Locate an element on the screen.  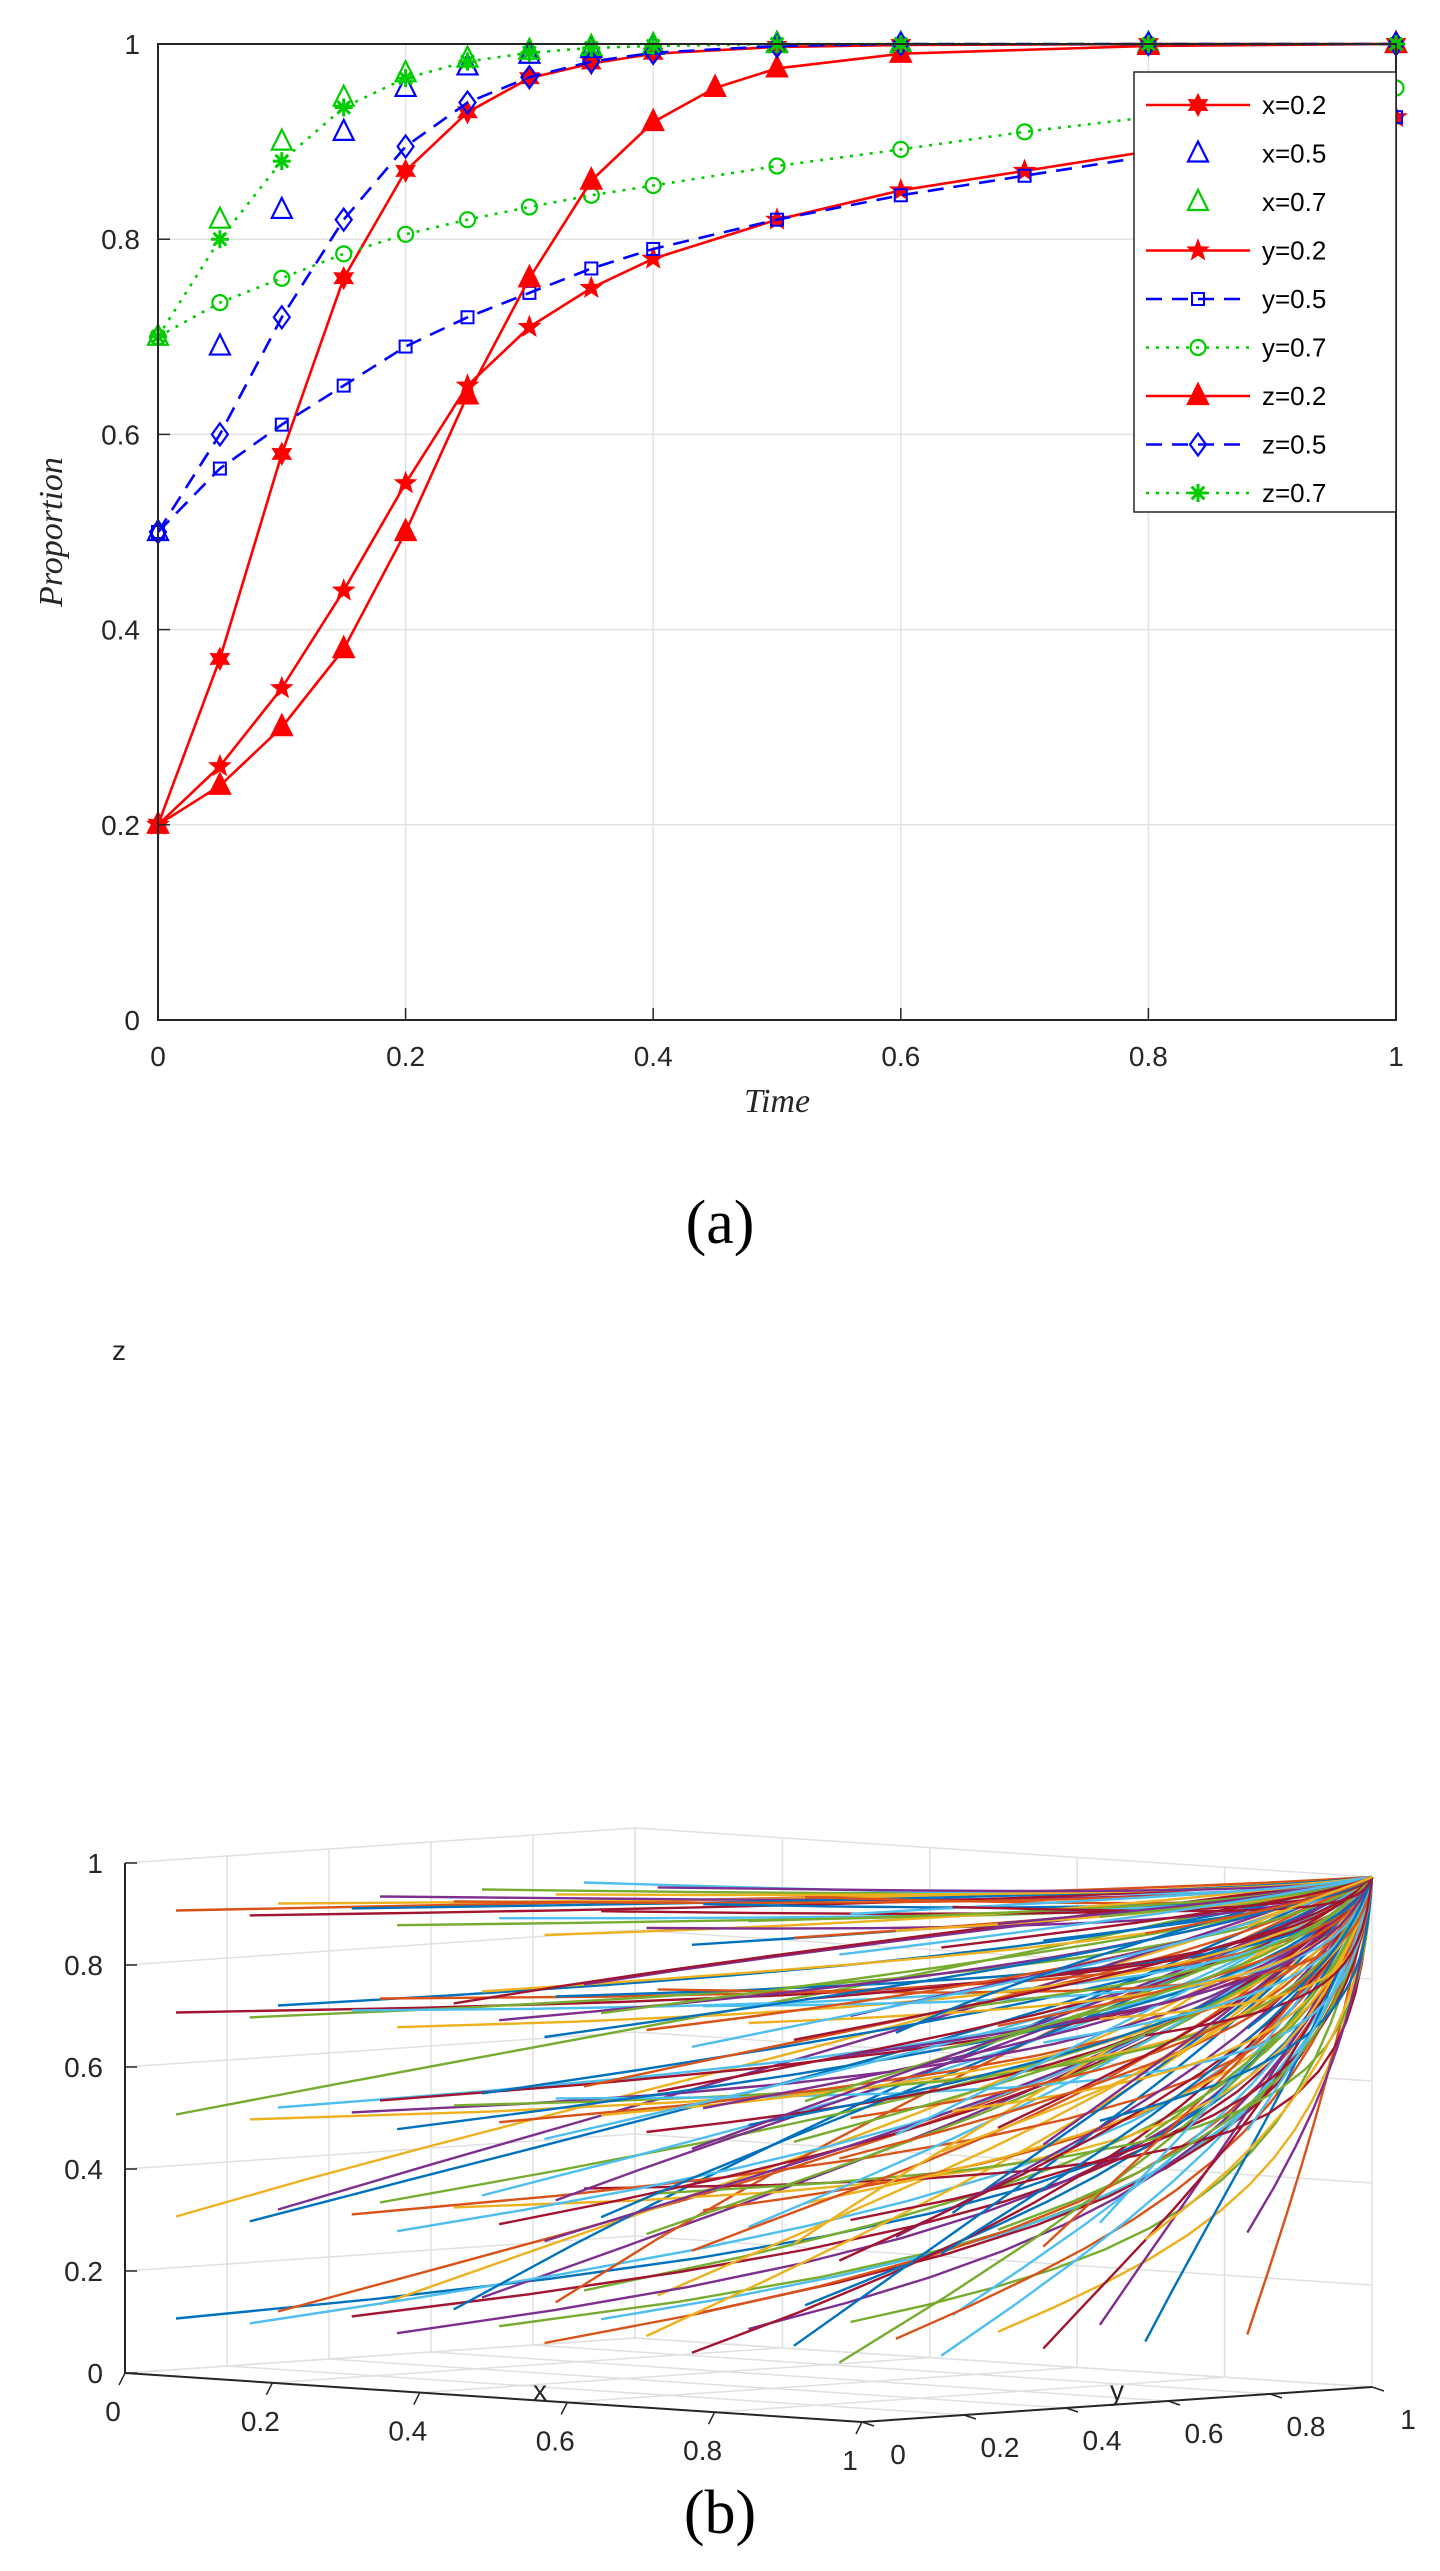
x-tick-label-a: 0.8 is located at coordinates (1148, 1056).